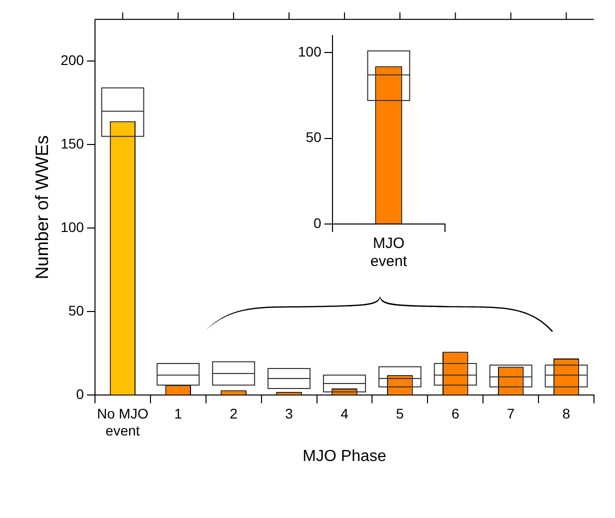  I want to click on y-axis-title: Number of WWEs, so click(42, 207).